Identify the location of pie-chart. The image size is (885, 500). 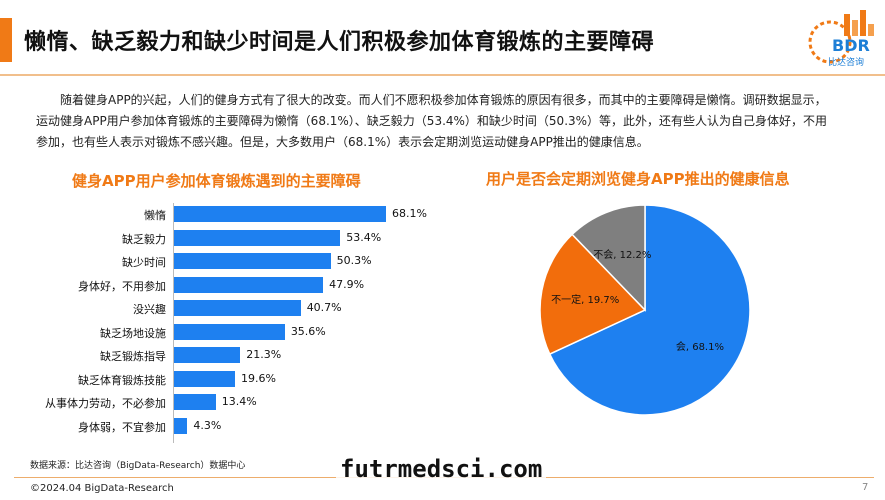
(645, 310).